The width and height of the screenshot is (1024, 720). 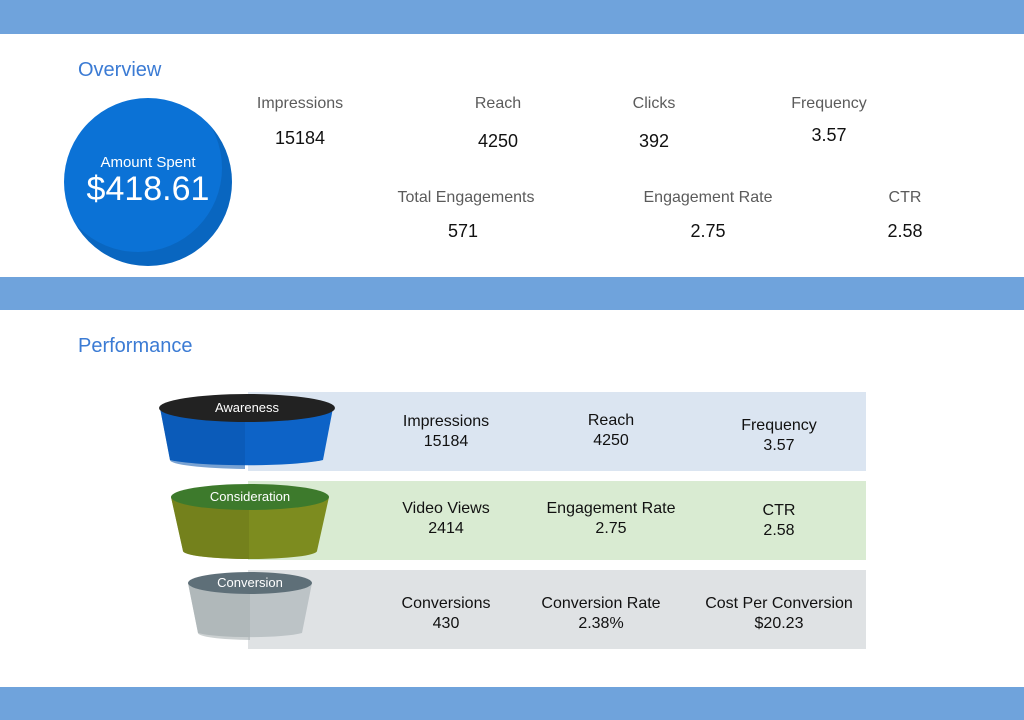 What do you see at coordinates (512, 703) in the screenshot?
I see `bottom-band` at bounding box center [512, 703].